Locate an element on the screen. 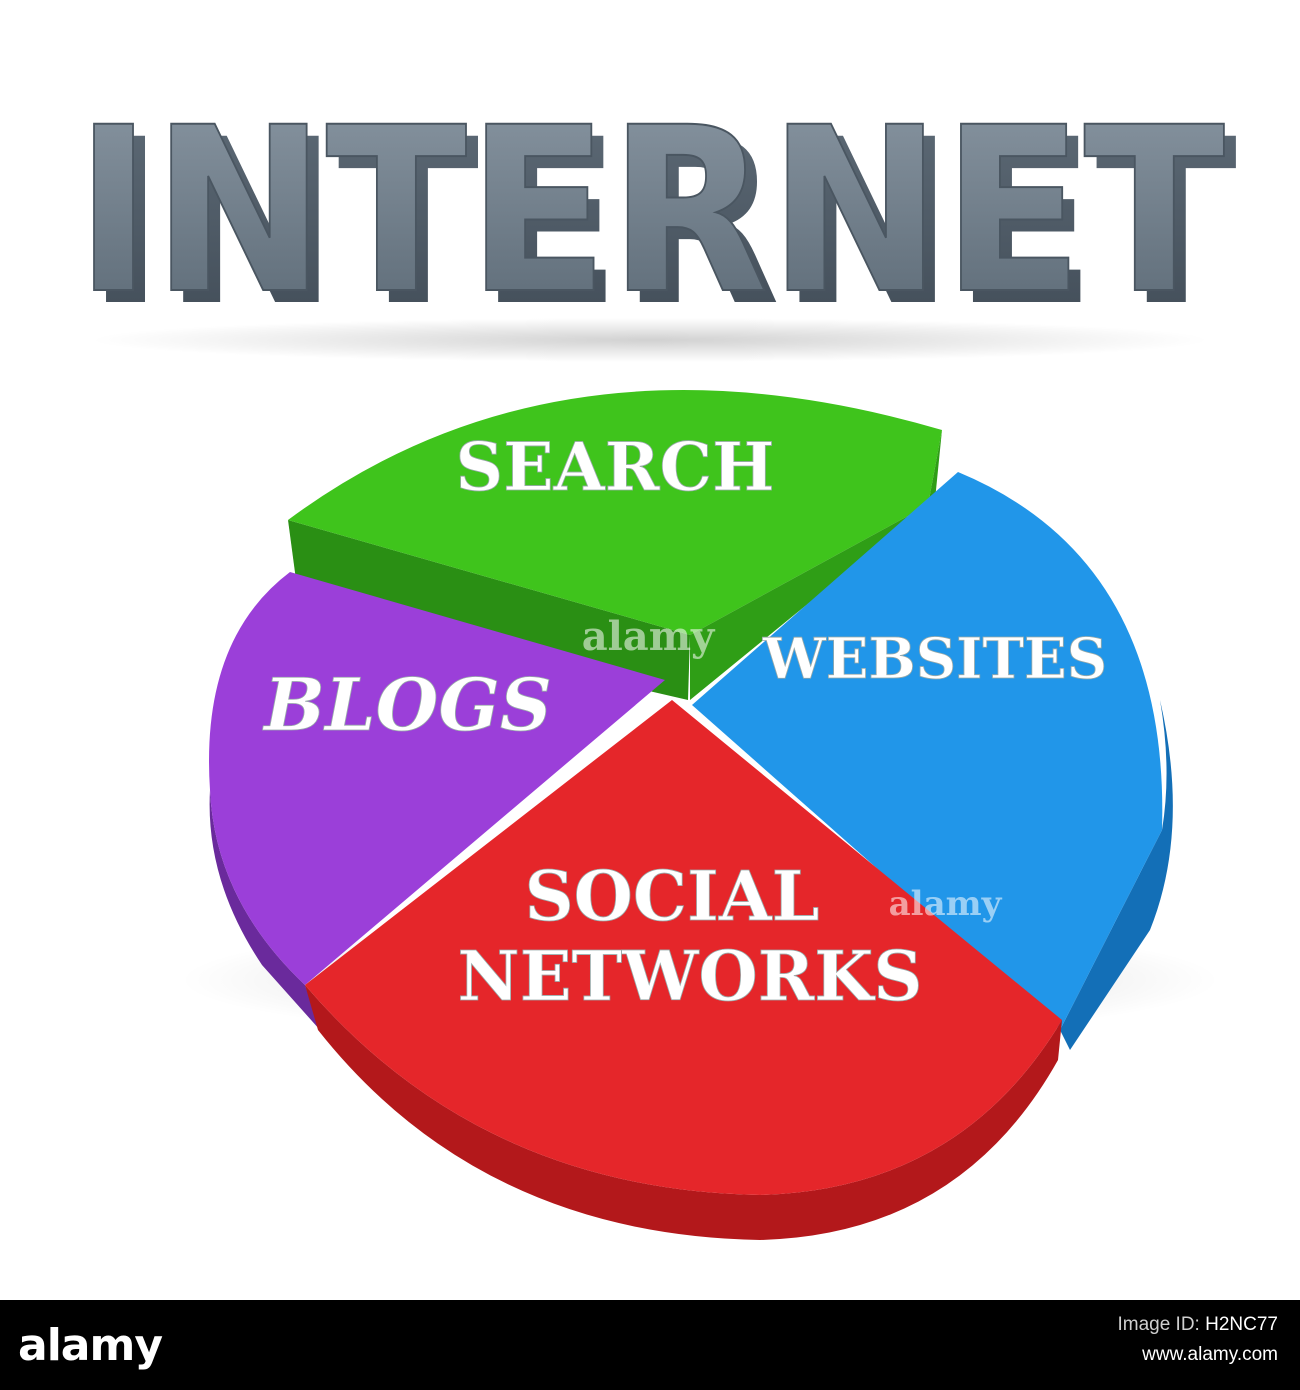 Image resolution: width=1300 pixels, height=1390 pixels. image-meta: Image ID: H2NC77 www.alamy.com is located at coordinates (1197, 1340).